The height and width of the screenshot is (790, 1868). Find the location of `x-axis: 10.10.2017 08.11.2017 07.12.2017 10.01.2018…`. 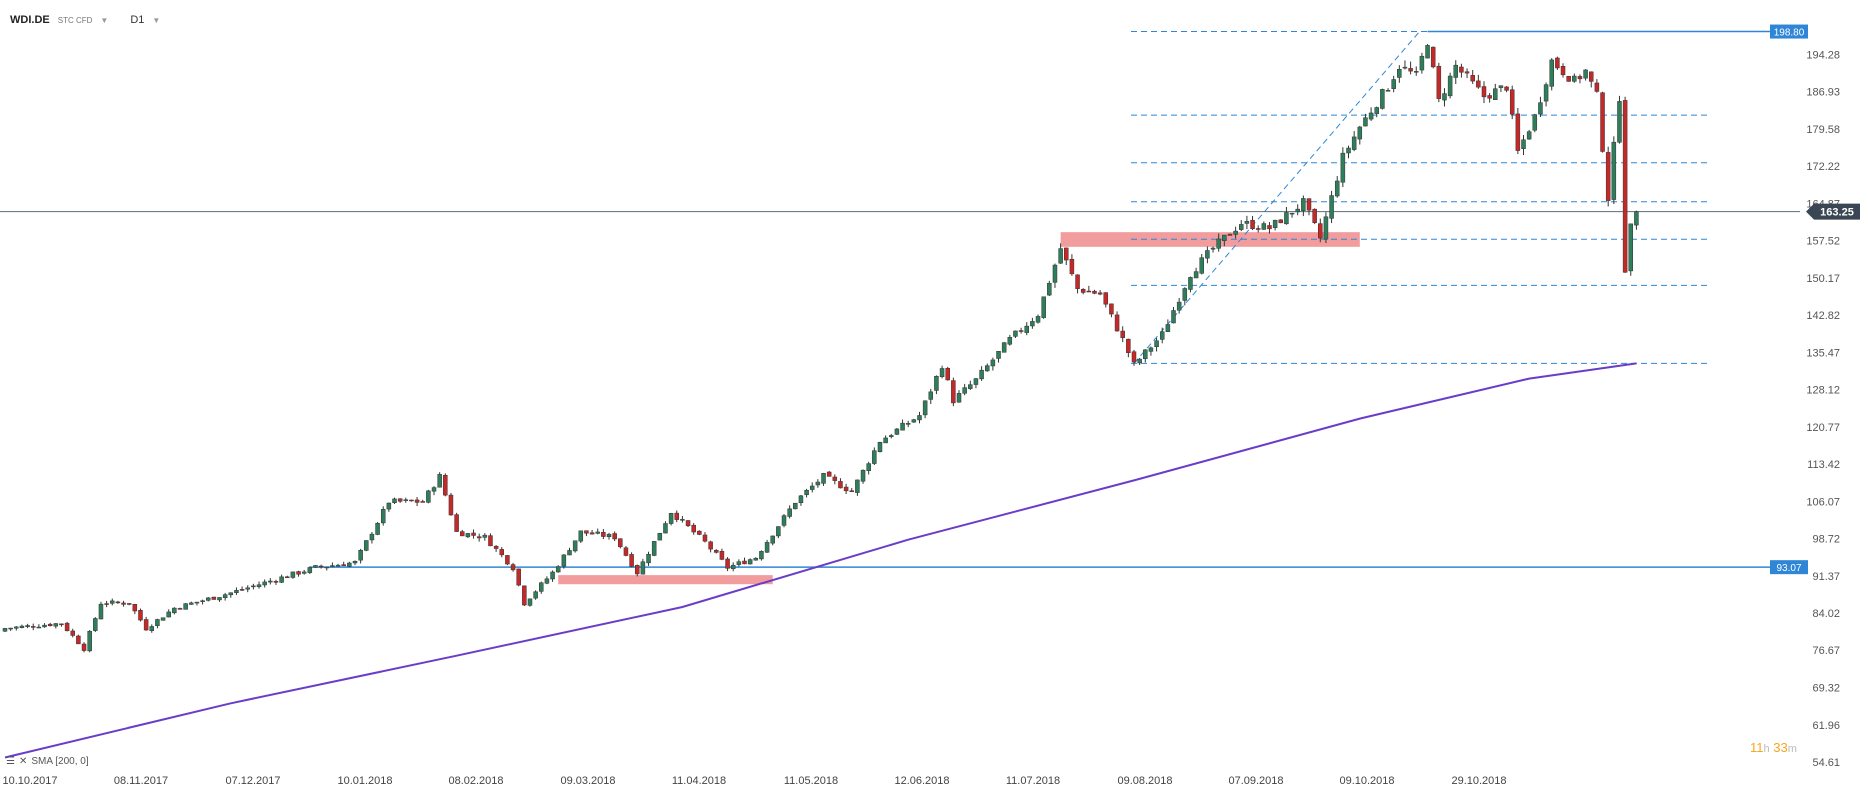

x-axis: 10.10.2017 08.11.2017 07.12.2017 10.01.2018… is located at coordinates (754, 781).